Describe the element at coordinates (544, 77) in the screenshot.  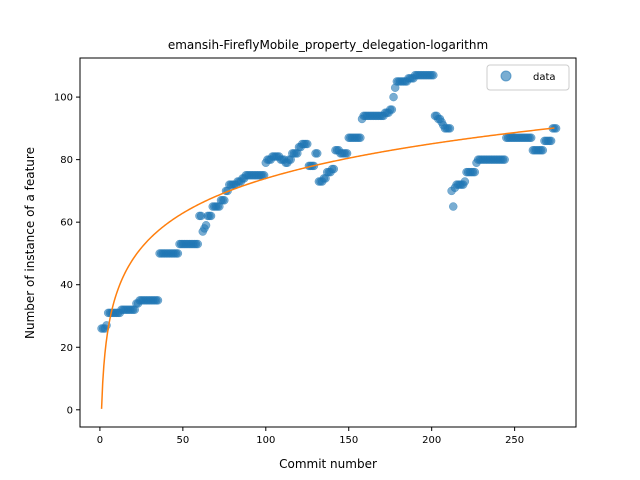
I see `legend-label: data` at that location.